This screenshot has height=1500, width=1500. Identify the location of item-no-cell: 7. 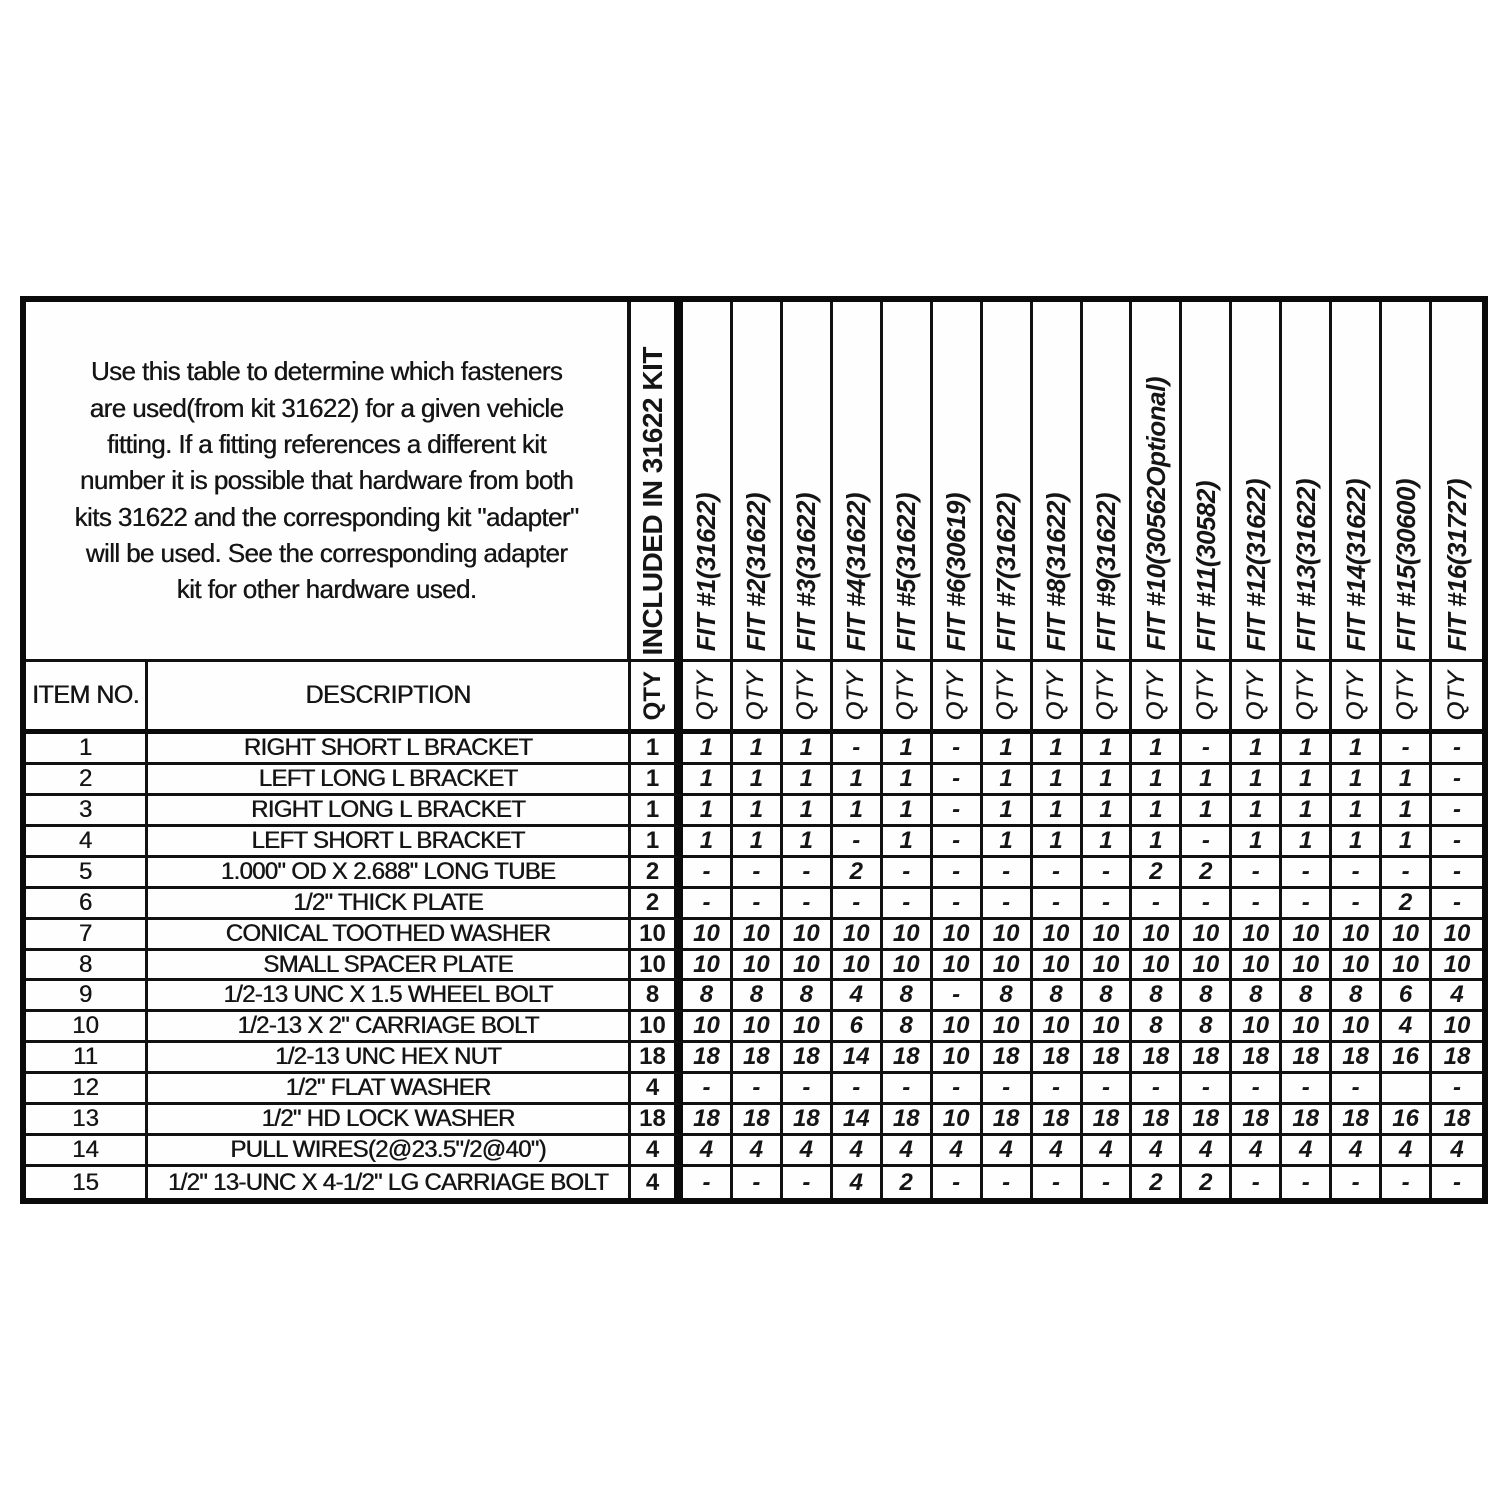
(87, 935).